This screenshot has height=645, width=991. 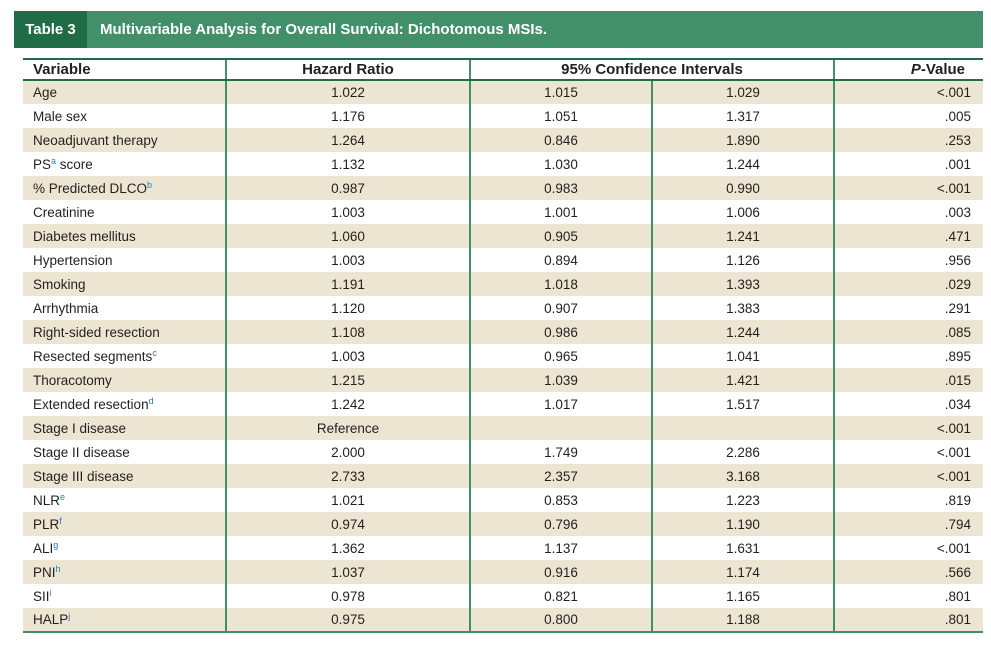 I want to click on variable-name: NLR, so click(x=47, y=500).